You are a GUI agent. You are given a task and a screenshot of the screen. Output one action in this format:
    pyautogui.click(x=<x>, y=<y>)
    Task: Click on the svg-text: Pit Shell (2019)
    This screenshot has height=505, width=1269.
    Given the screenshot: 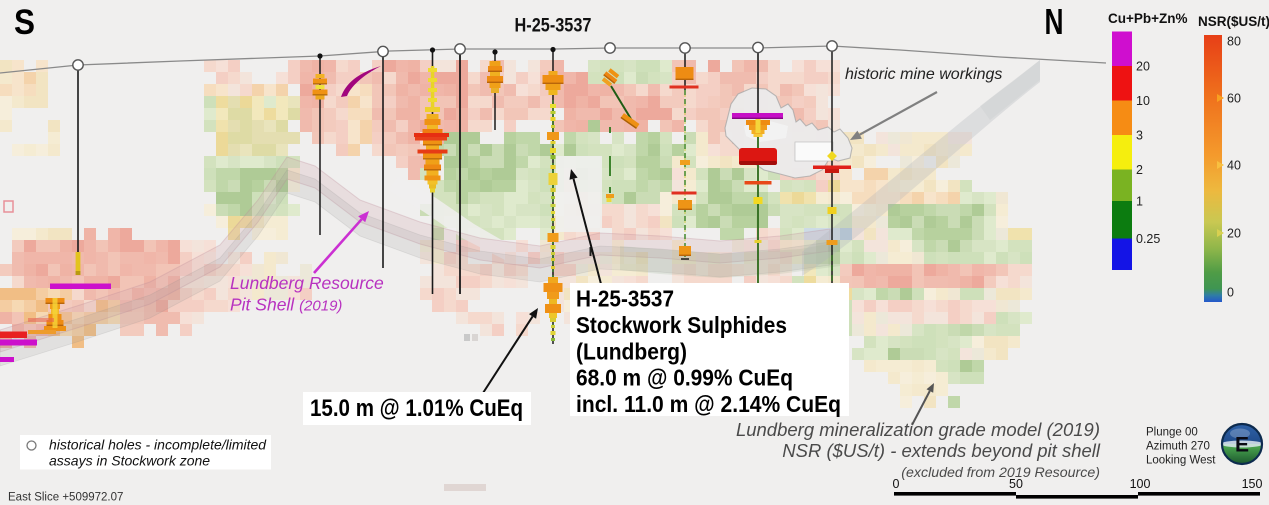 What is the action you would take?
    pyautogui.click(x=286, y=305)
    